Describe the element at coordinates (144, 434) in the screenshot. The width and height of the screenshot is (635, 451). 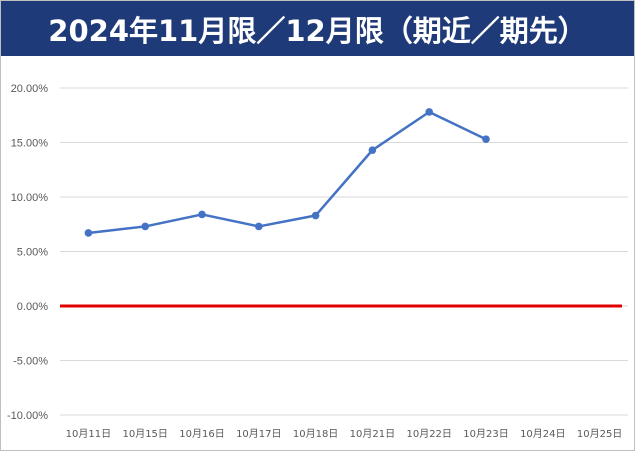
I see `x-tick-label: 10月15日` at that location.